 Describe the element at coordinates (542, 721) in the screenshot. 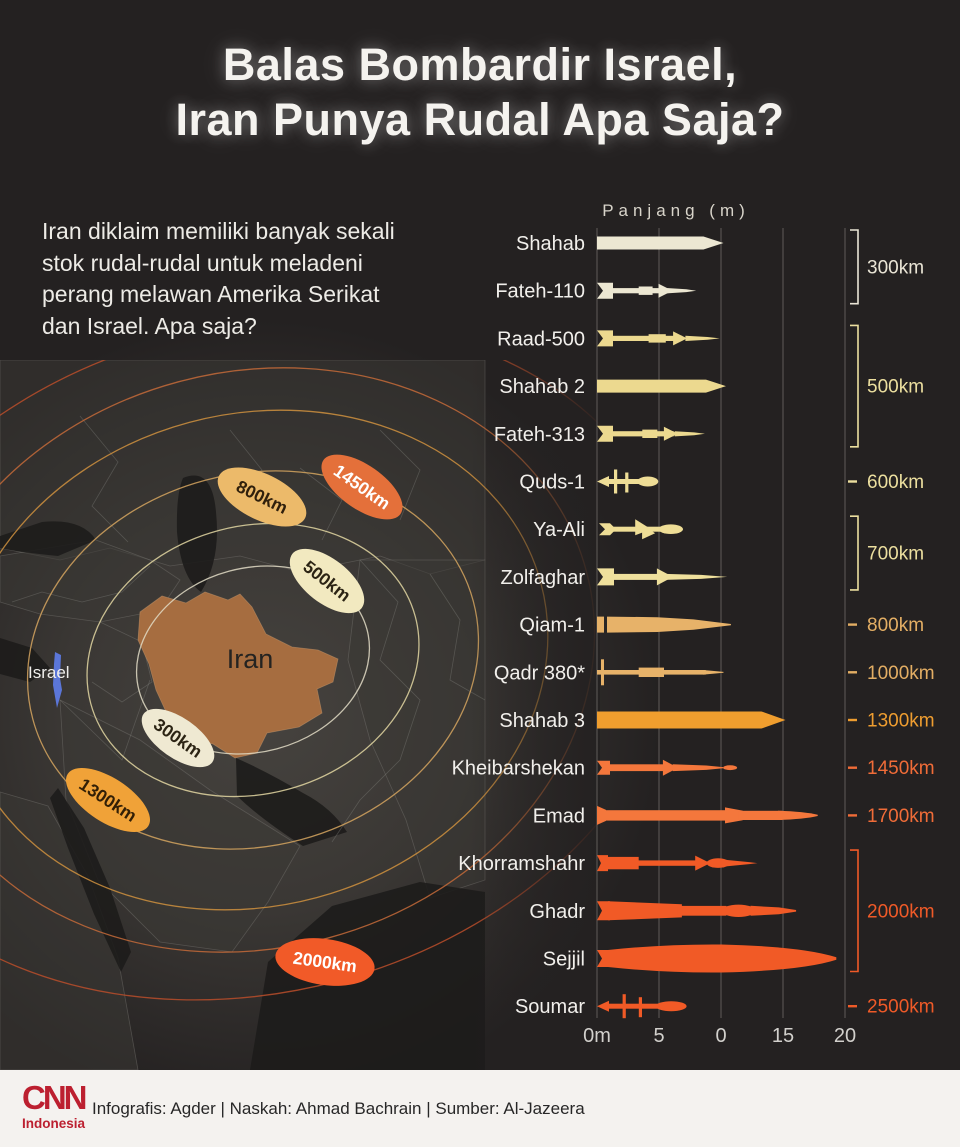

I see `missile-label-shahab-3: Shahab 3` at that location.